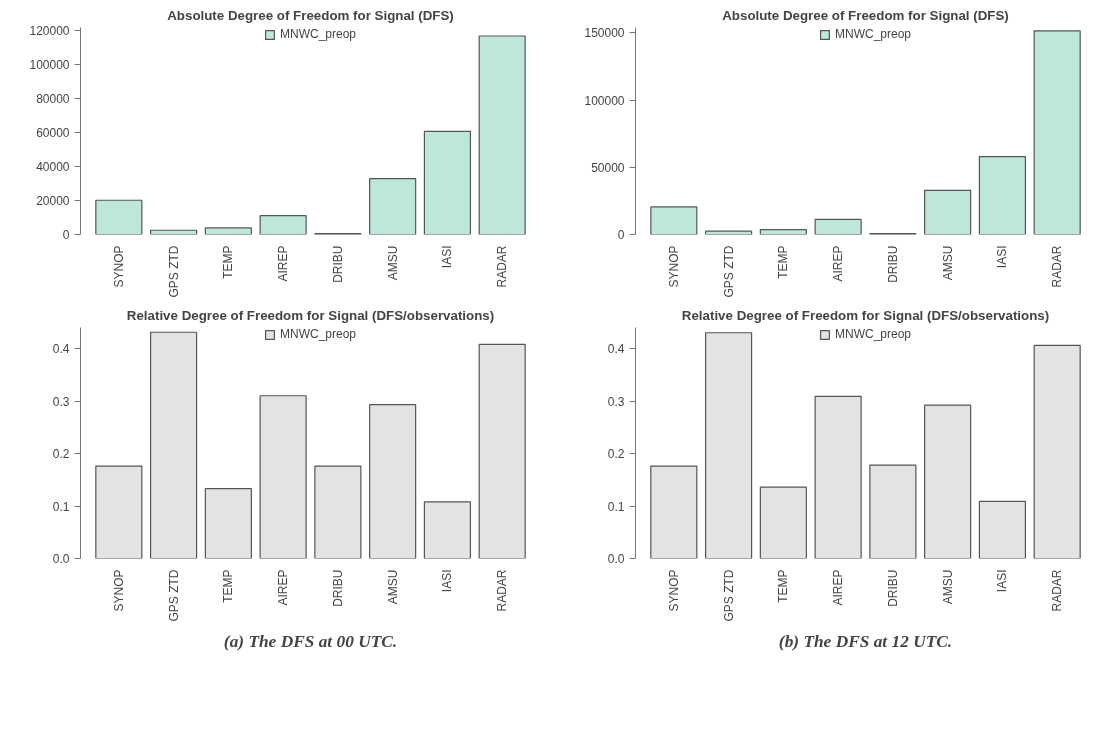 This screenshot has height=729, width=1119. What do you see at coordinates (865, 641) in the screenshot?
I see `text: (b) The DFS at 12 UTC.` at bounding box center [865, 641].